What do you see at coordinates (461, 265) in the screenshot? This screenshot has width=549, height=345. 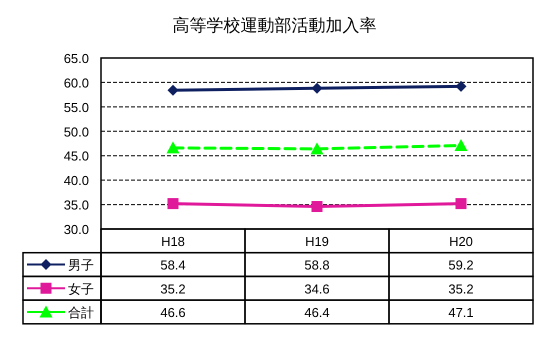 I see `data-label: 59.2` at bounding box center [461, 265].